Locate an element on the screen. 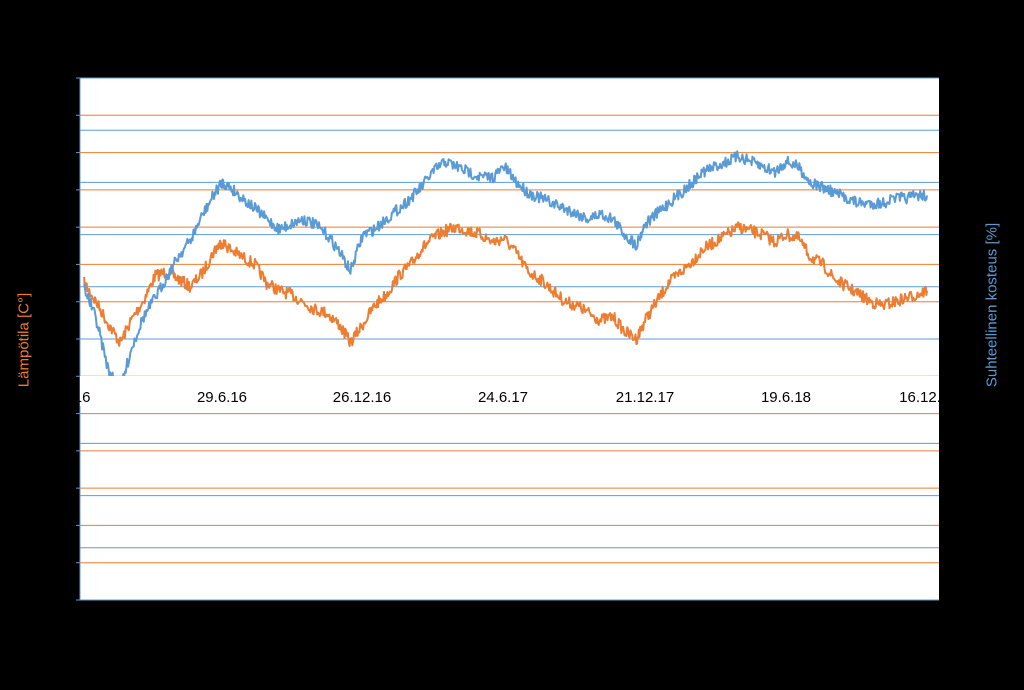 The width and height of the screenshot is (1024, 690). y-axis-label-left: Lämpötila [C°] is located at coordinates (24, 340).